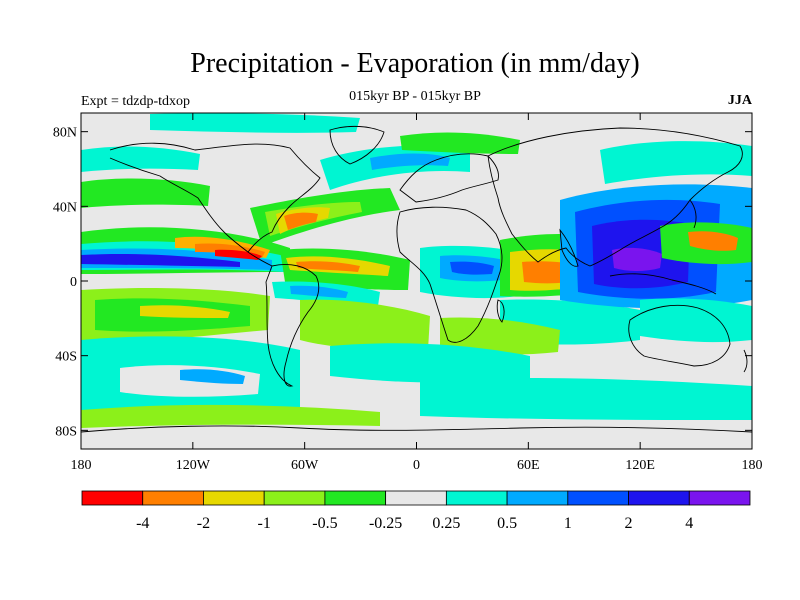 The width and height of the screenshot is (800, 600). I want to click on lat-tick-label: 80S, so click(66, 431).